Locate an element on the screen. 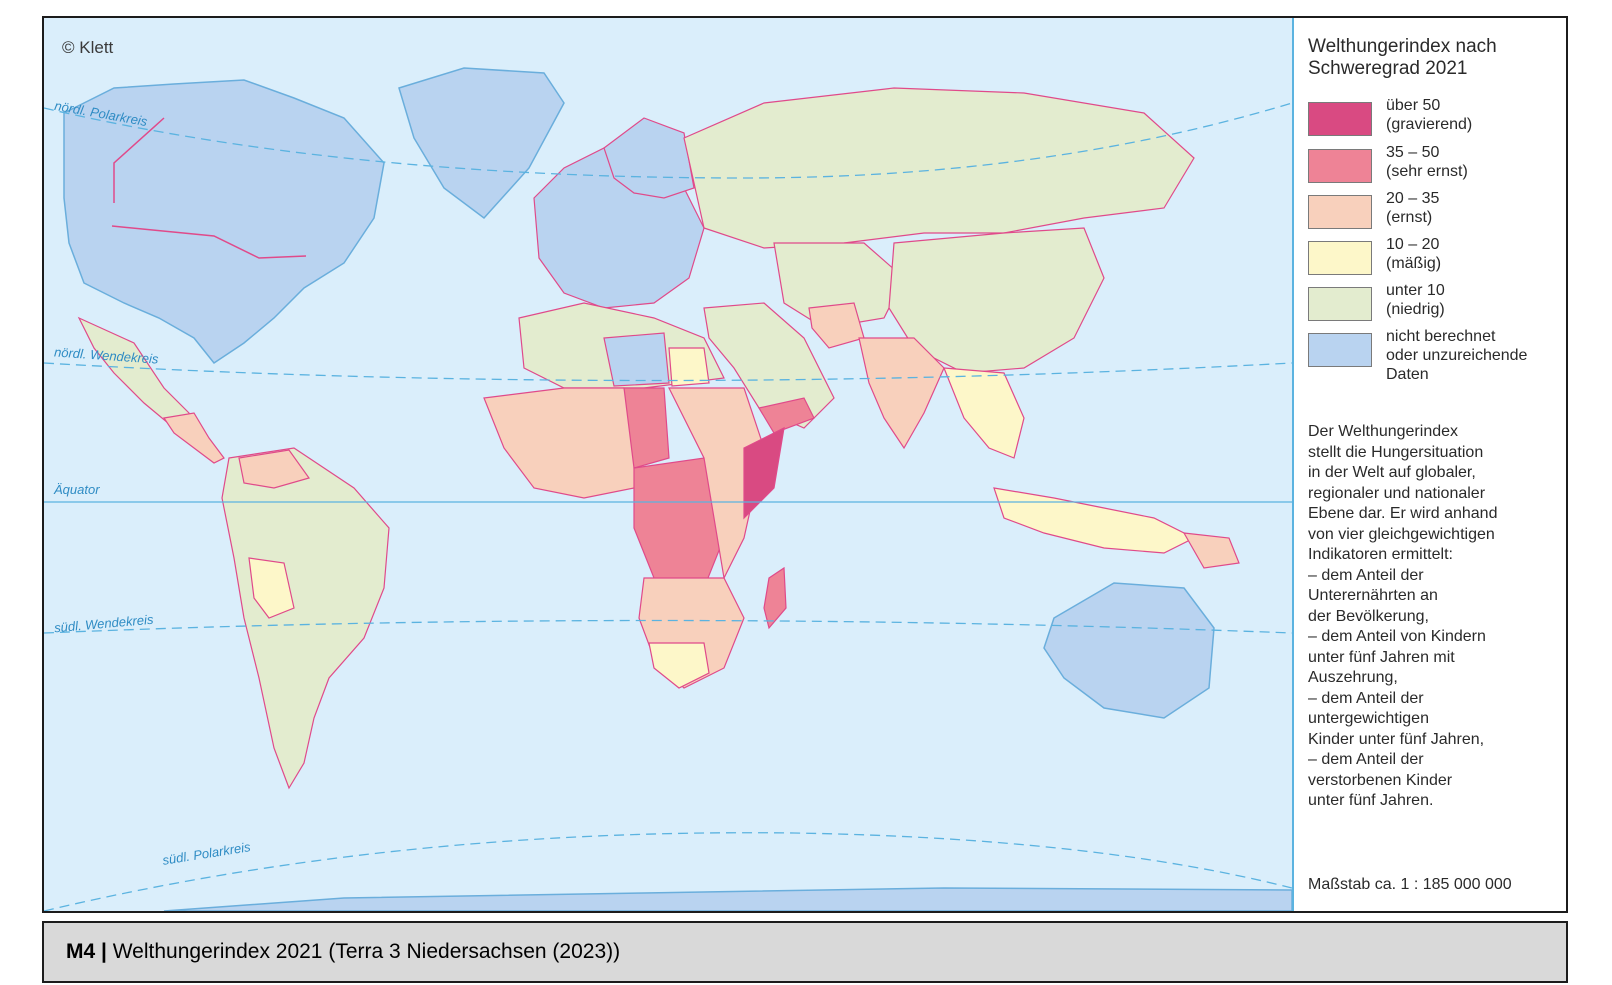  legend-title: Welthungerindex nach Schweregrad 2021 is located at coordinates (1402, 57).